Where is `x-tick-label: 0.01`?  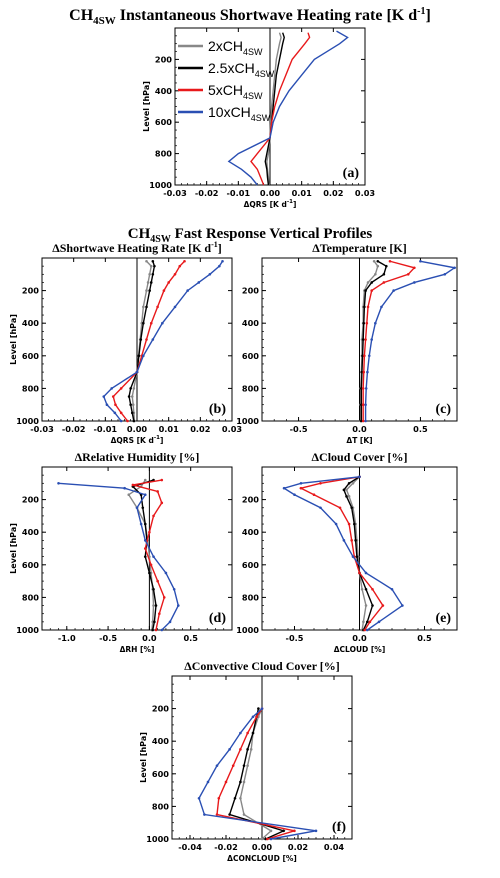
x-tick-label: 0.01 is located at coordinates (169, 429).